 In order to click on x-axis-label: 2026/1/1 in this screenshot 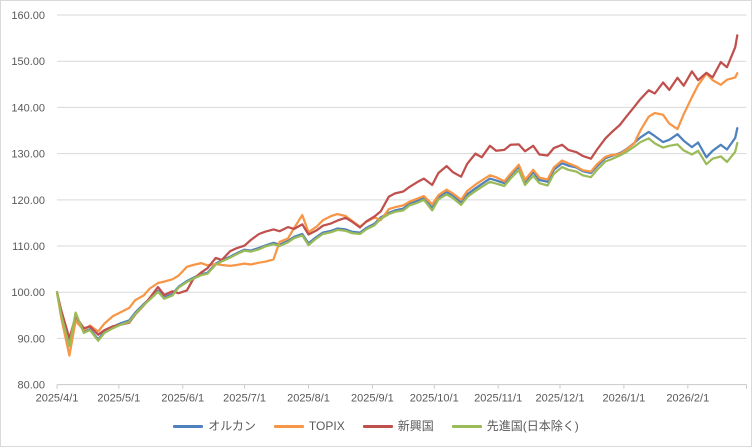, I will do `click(623, 399)`.